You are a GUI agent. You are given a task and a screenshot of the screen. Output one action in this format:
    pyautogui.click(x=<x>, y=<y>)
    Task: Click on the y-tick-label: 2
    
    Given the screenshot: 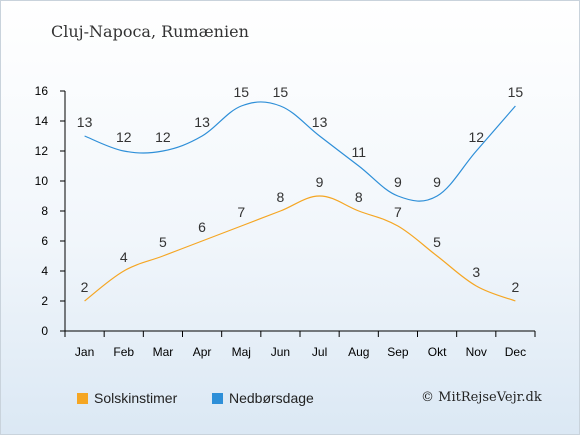 What is the action you would take?
    pyautogui.click(x=44, y=301)
    